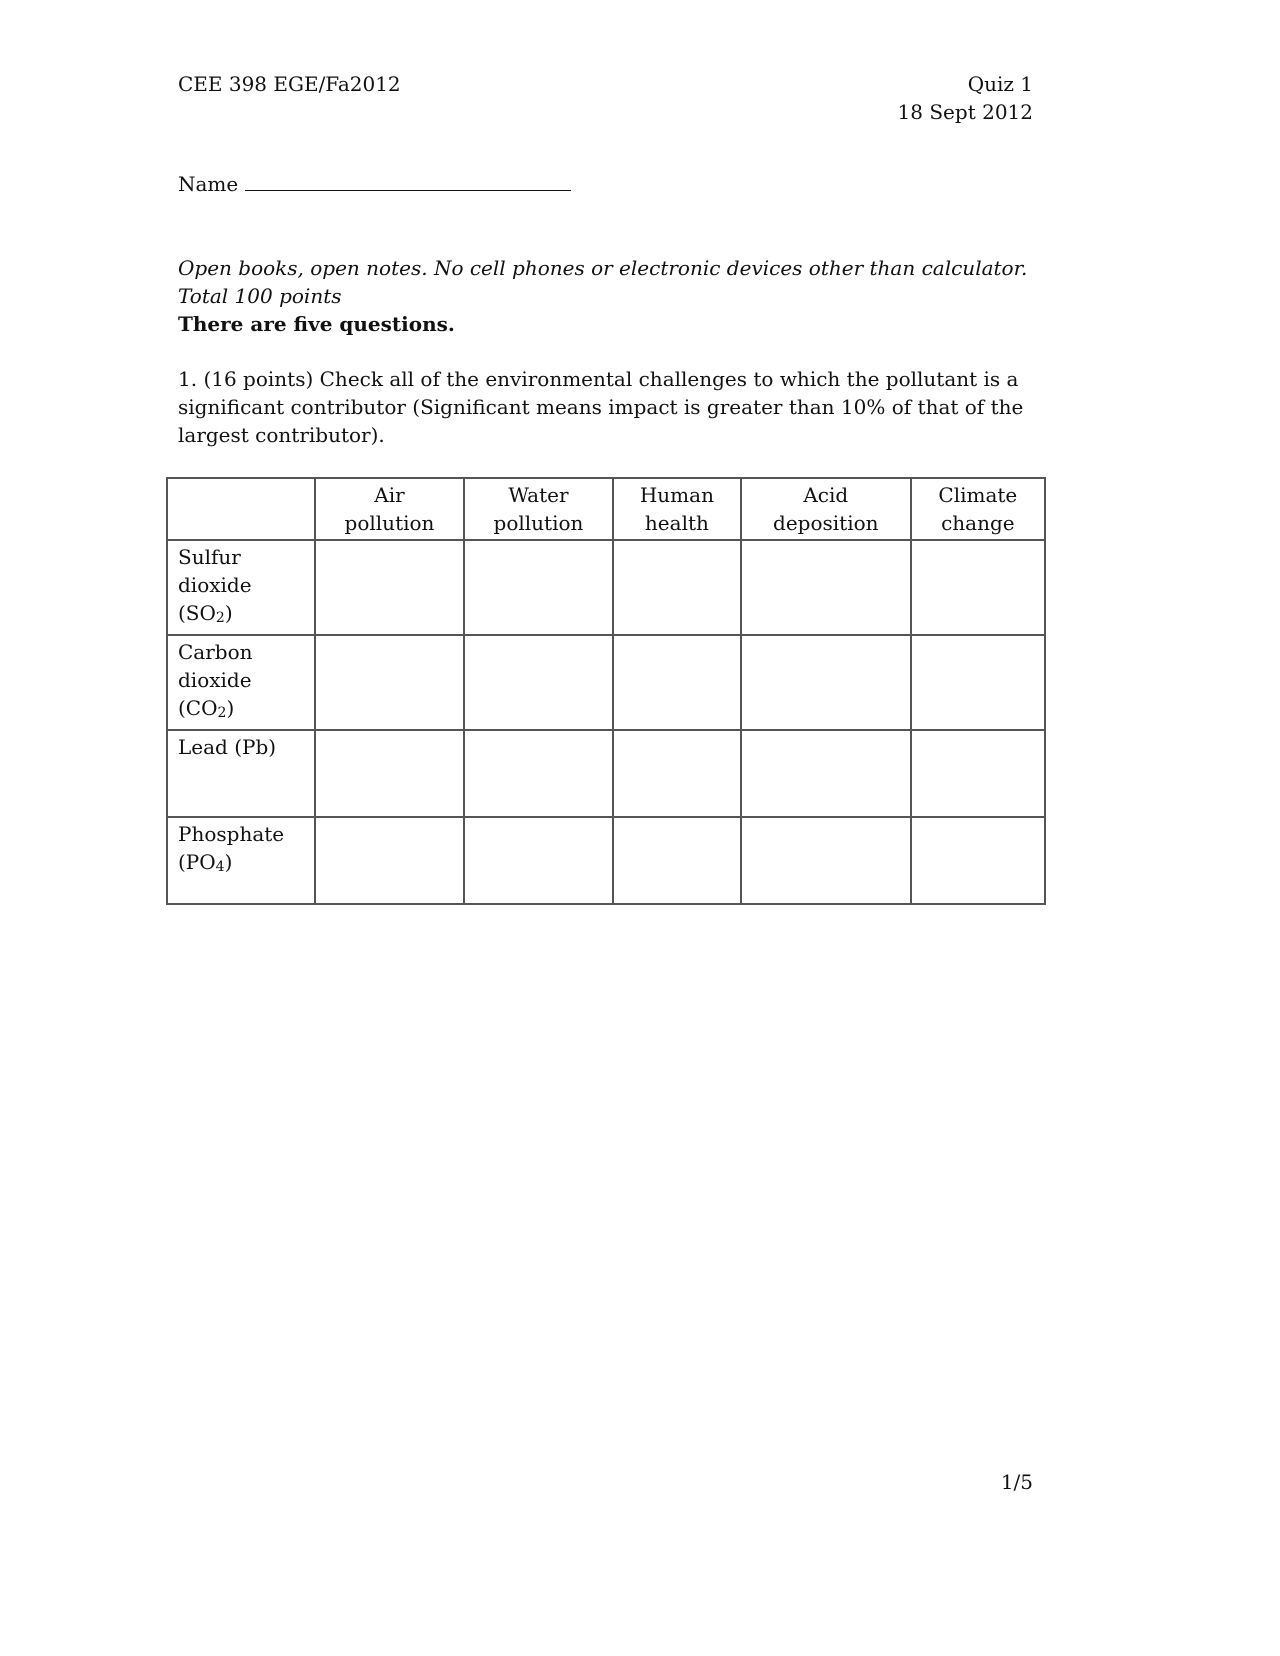  I want to click on name-field: Name, so click(374, 184).